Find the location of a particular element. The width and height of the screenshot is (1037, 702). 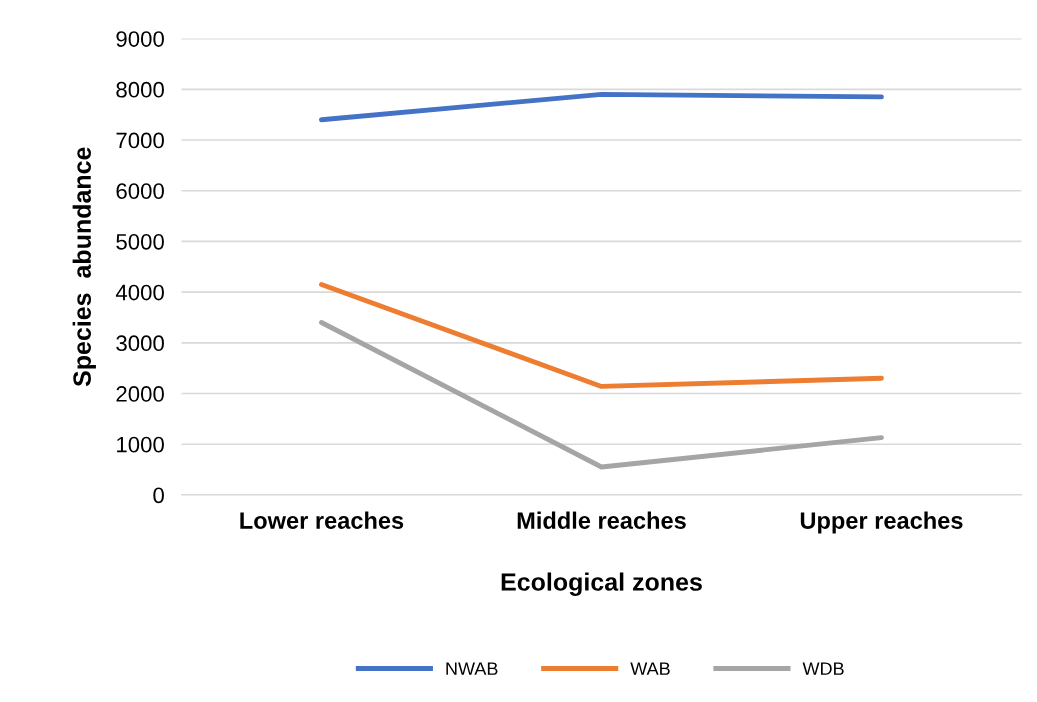

y-axis-title: Species abundance is located at coordinates (84, 267).